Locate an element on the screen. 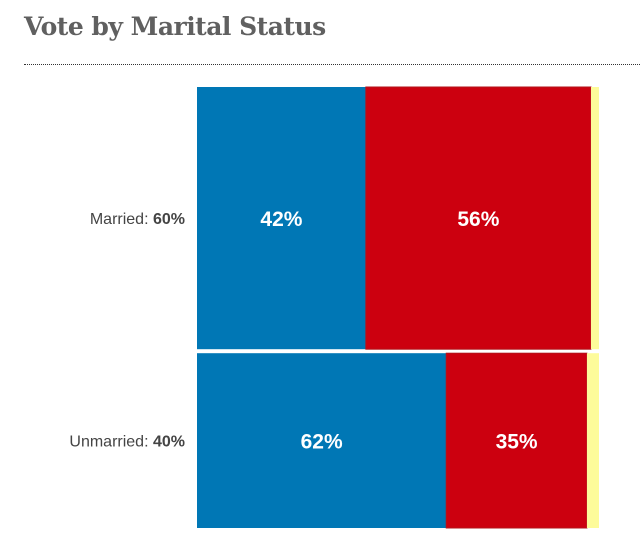  segment-label: 62% is located at coordinates (322, 442).